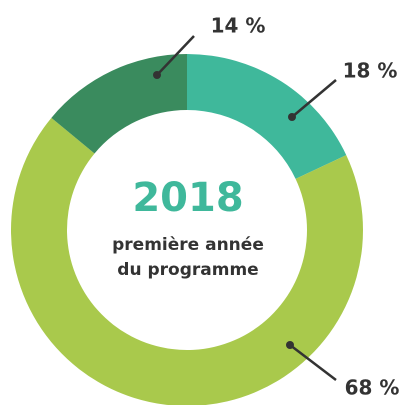 This screenshot has height=405, width=404. I want to click on center-subtitle: du programme, so click(187, 270).